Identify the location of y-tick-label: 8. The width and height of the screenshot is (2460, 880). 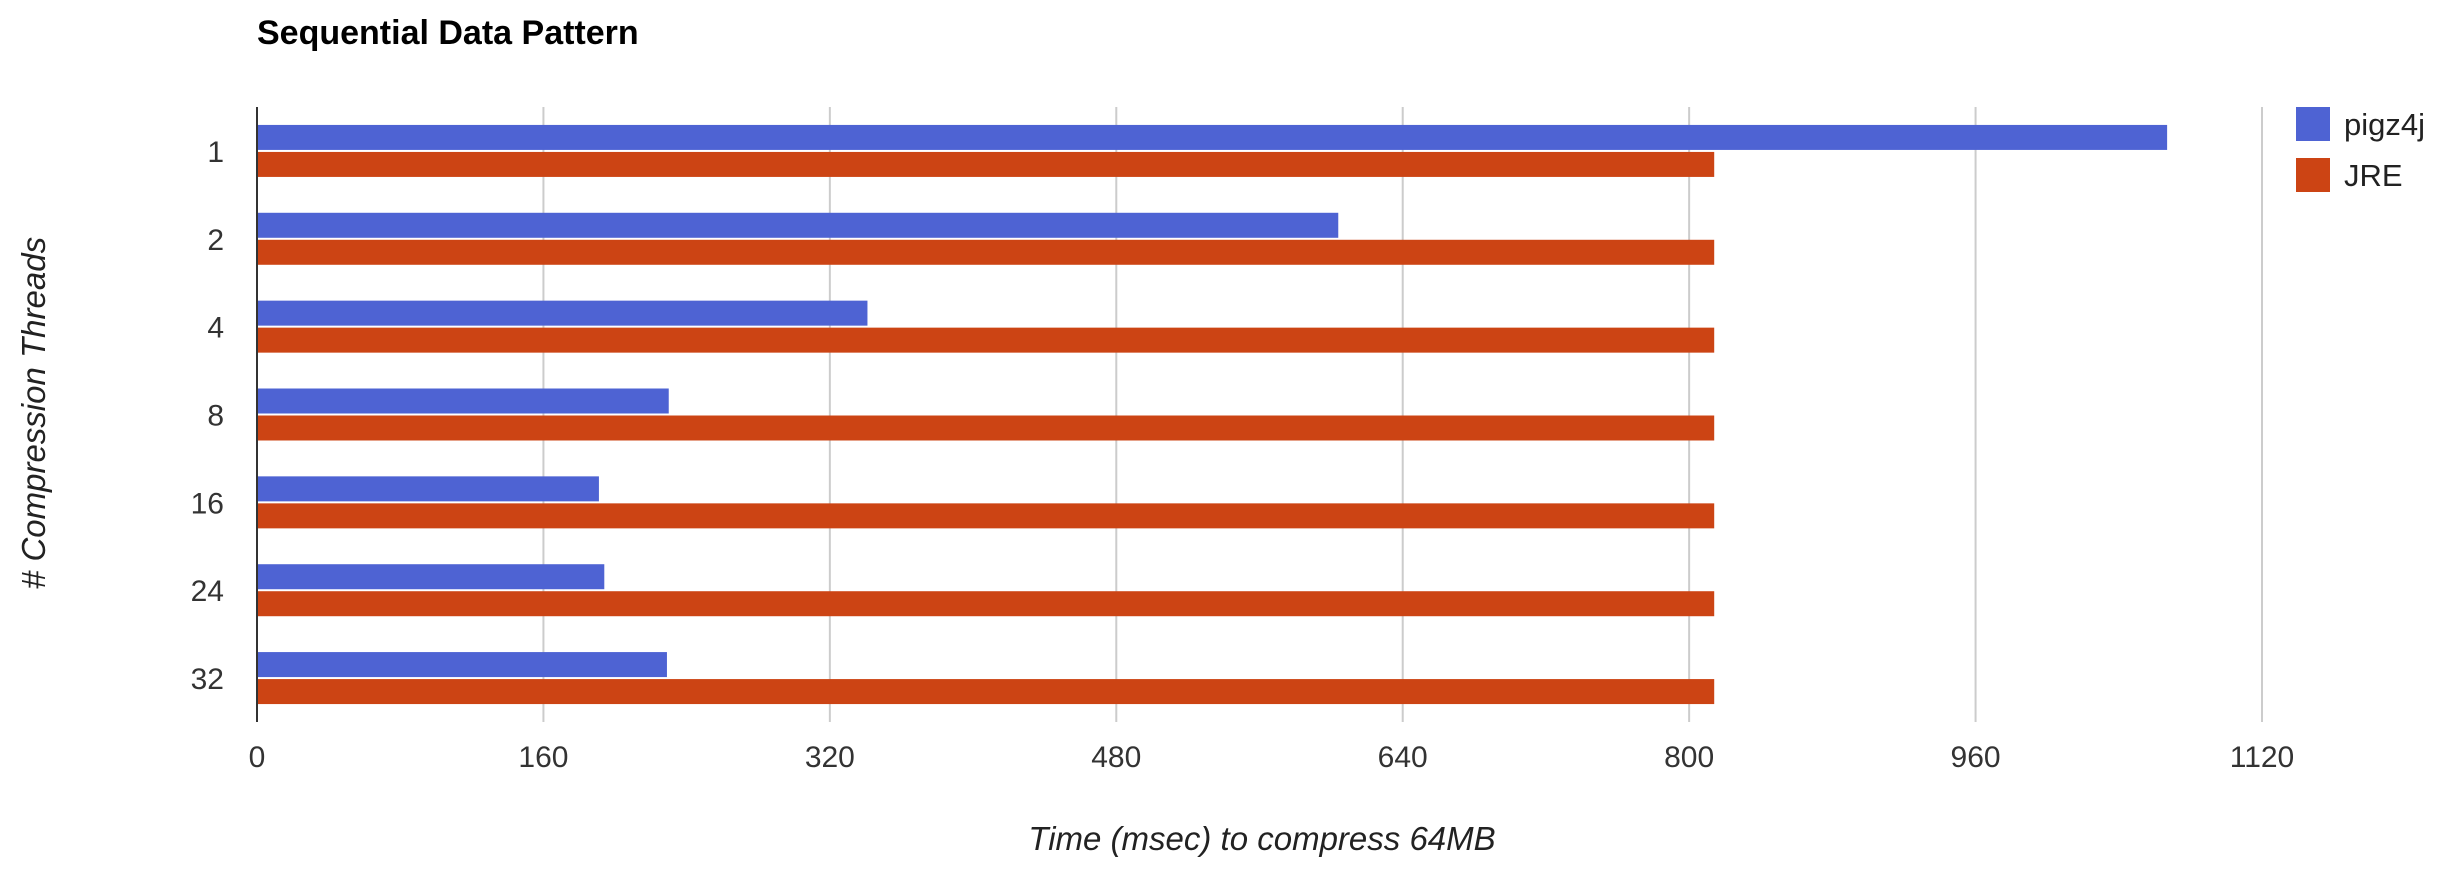
(215, 416).